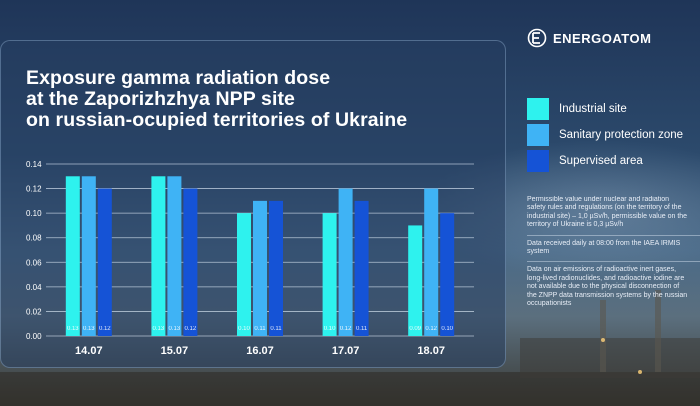  Describe the element at coordinates (34, 262) in the screenshot. I see `y-tick-label: 0.06` at that location.